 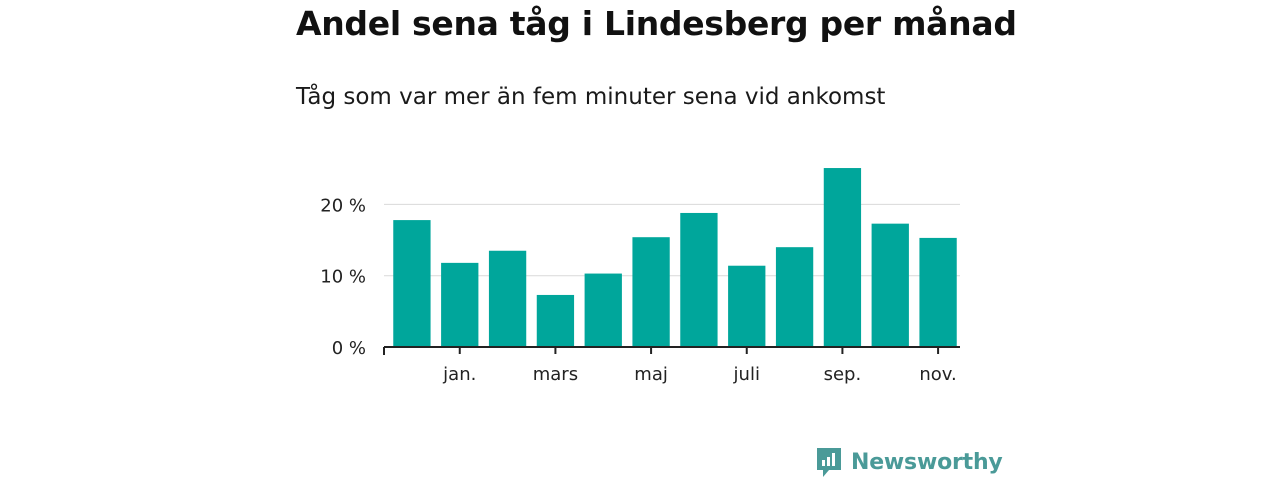 I want to click on bar-sep, so click(x=842, y=257).